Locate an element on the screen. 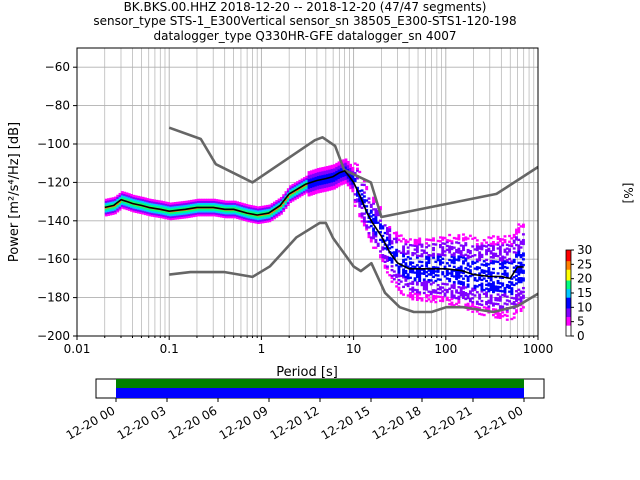 The height and width of the screenshot is (480, 640). timebar-tick-label: 12-20 21 is located at coordinates (448, 422).